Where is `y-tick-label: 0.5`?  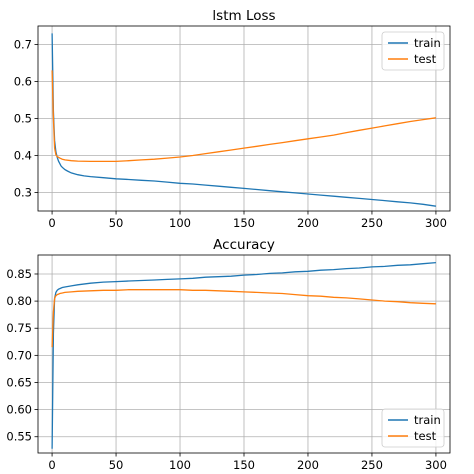
y-tick-label: 0.5 is located at coordinates (23, 119).